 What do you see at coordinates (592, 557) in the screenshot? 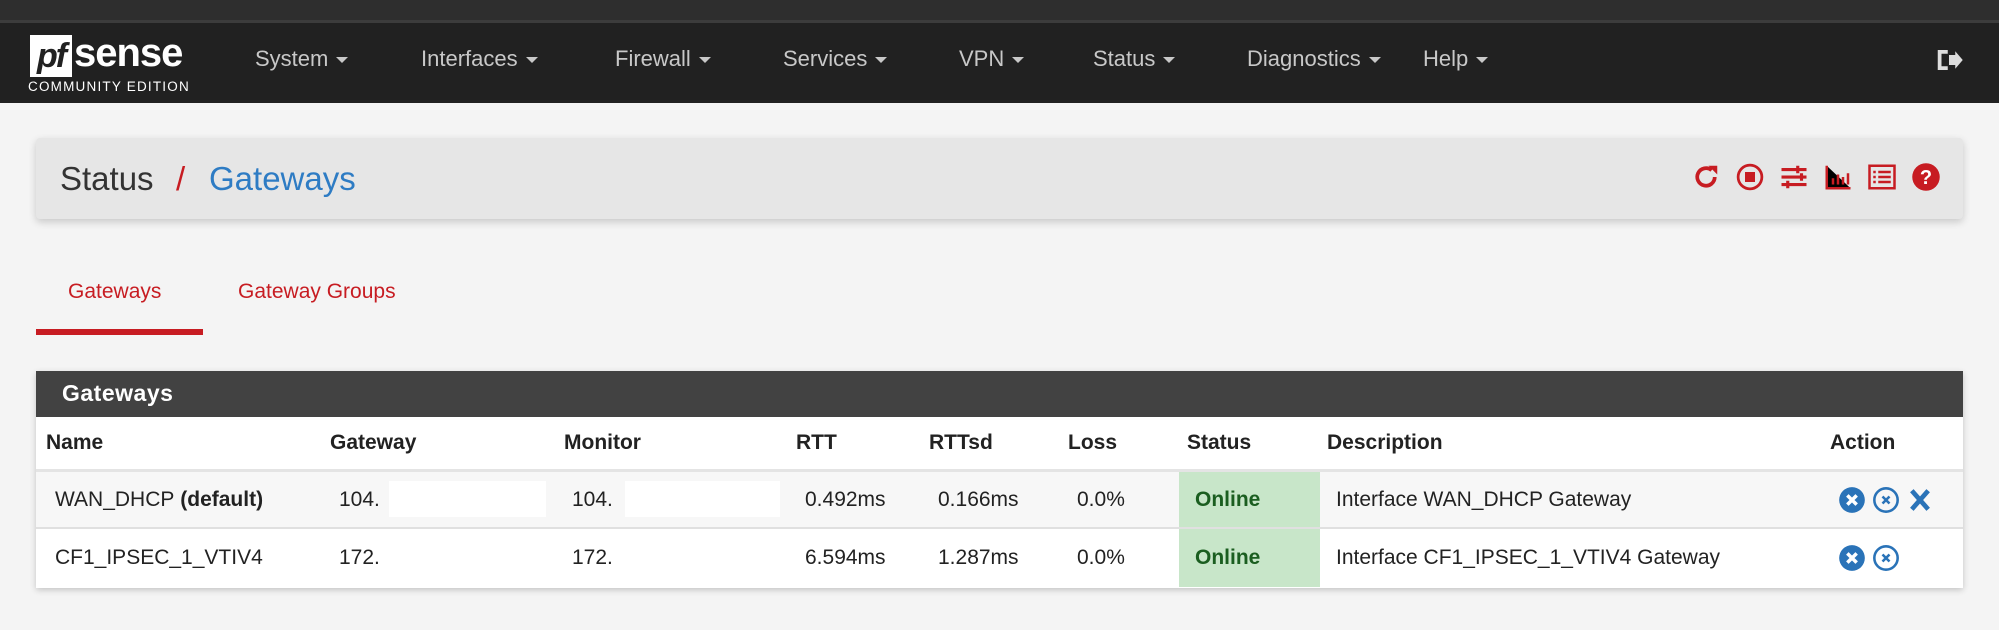
I see `monitor-address: 172.` at bounding box center [592, 557].